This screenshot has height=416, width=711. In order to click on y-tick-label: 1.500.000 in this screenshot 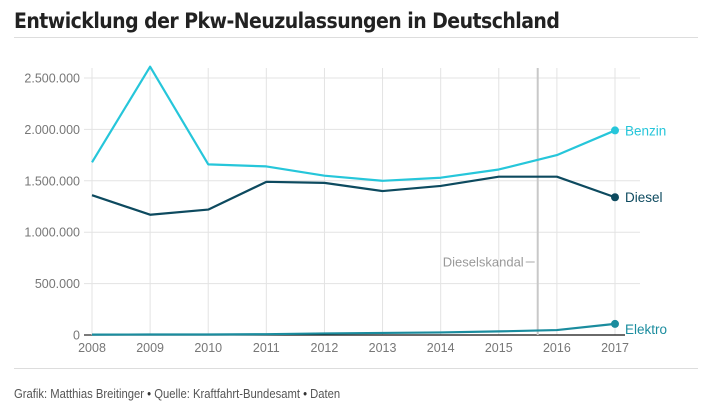, I will do `click(52, 181)`.